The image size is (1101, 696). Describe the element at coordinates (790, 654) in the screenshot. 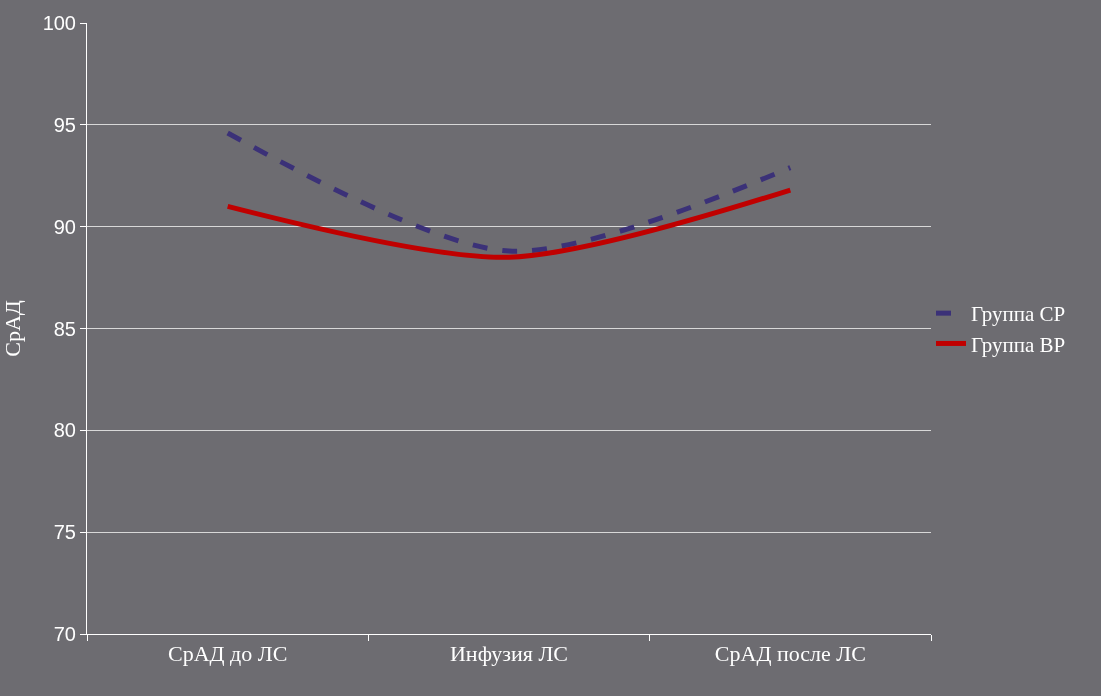

I see `x-tick-label: СрАД после ЛС` at that location.